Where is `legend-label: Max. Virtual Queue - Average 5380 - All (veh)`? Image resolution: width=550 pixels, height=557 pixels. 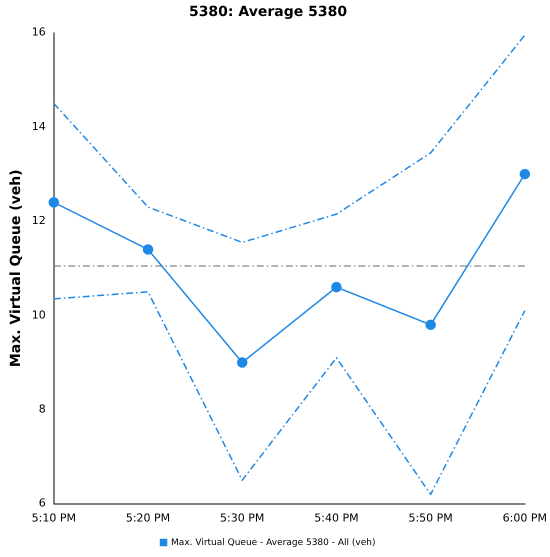
legend-label: Max. Virtual Queue - Average 5380 - All (veh) is located at coordinates (273, 543).